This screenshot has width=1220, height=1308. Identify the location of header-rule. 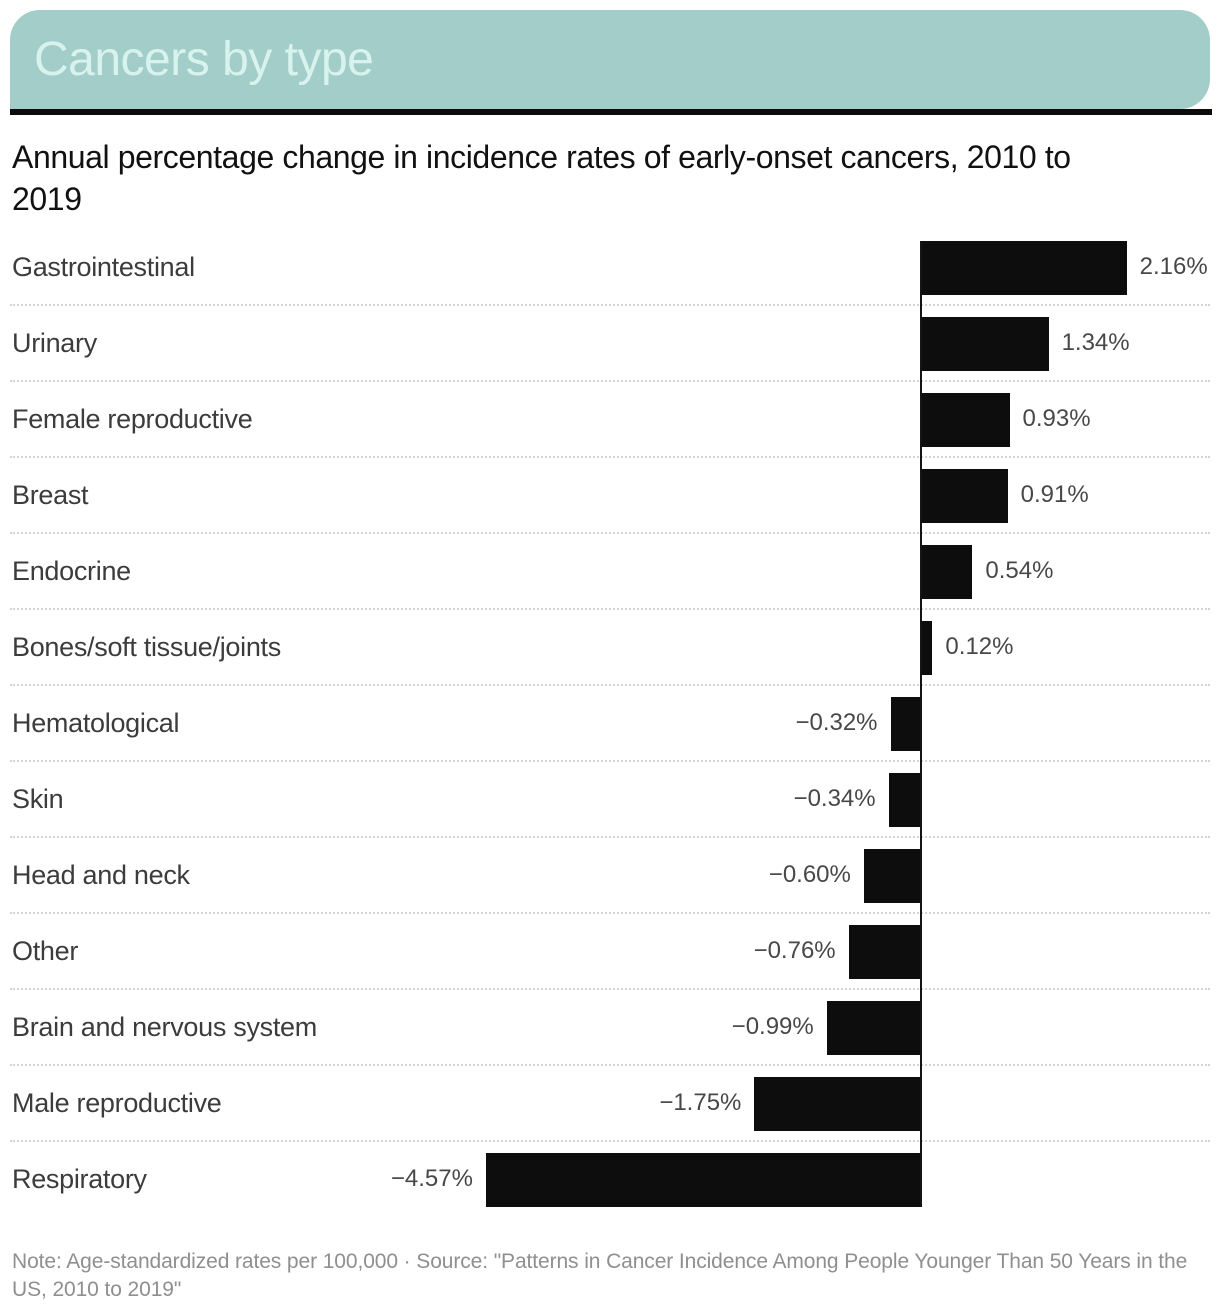
(611, 112).